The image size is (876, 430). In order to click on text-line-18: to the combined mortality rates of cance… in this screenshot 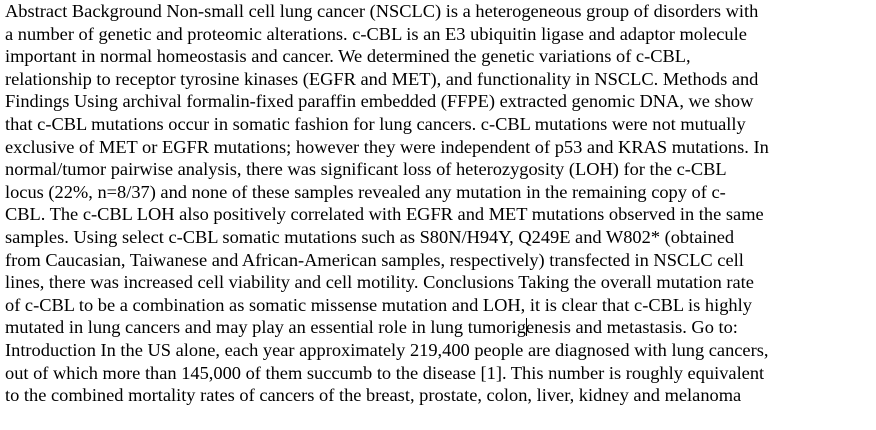, I will do `click(439, 395)`.